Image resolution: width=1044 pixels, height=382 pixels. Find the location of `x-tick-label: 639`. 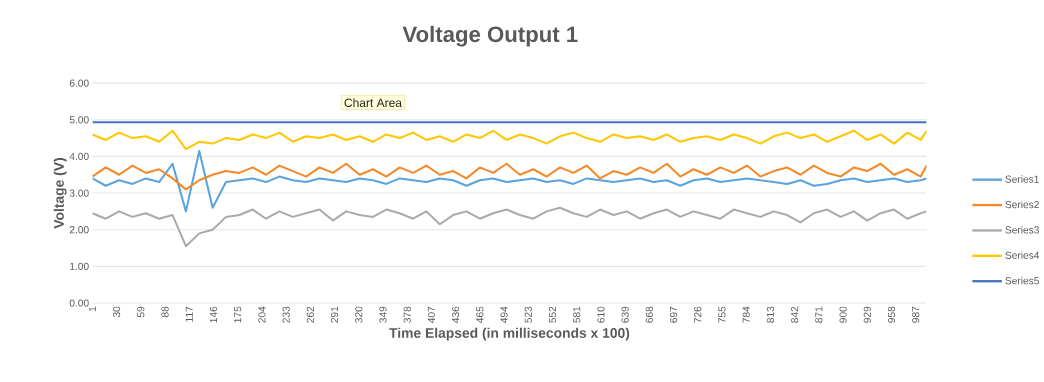

x-tick-label: 639 is located at coordinates (625, 314).